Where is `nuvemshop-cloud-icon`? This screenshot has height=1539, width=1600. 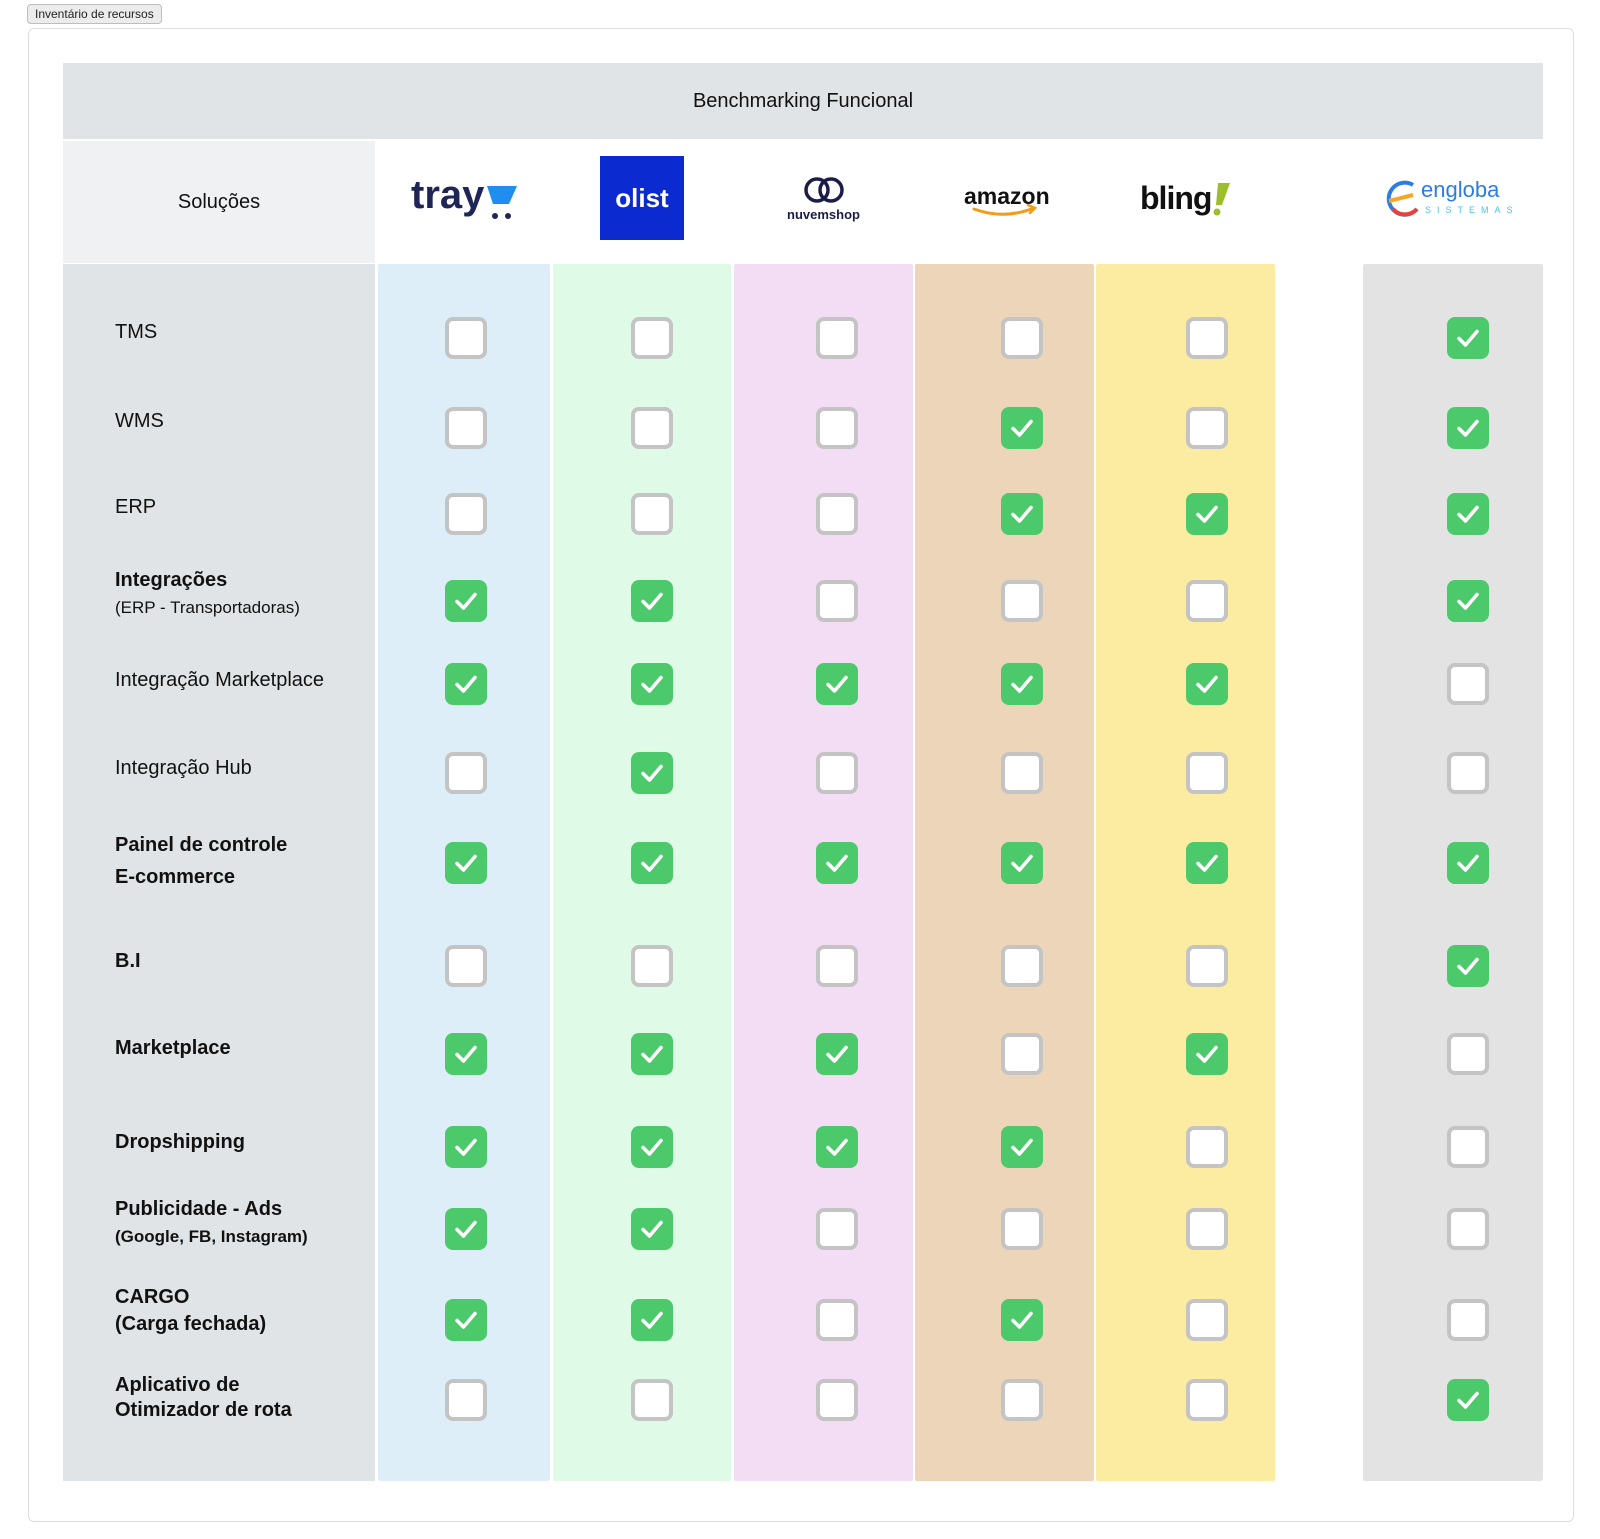 nuvemshop-cloud-icon is located at coordinates (823, 189).